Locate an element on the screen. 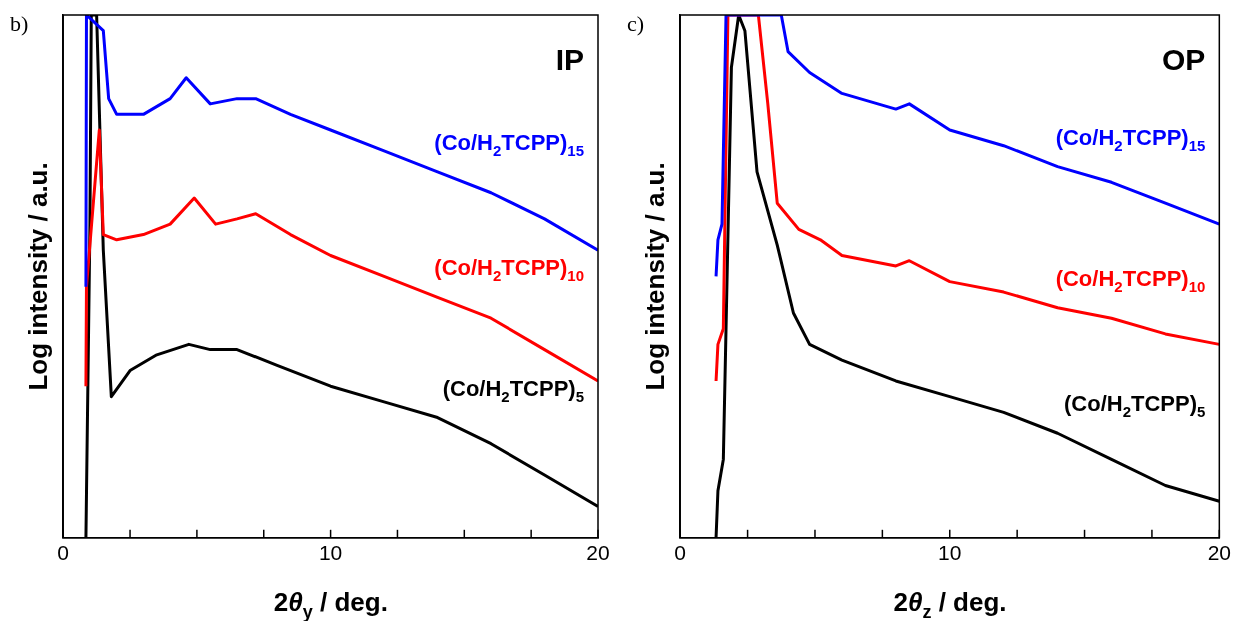 This screenshot has height=621, width=1235. text: c) is located at coordinates (636, 23).